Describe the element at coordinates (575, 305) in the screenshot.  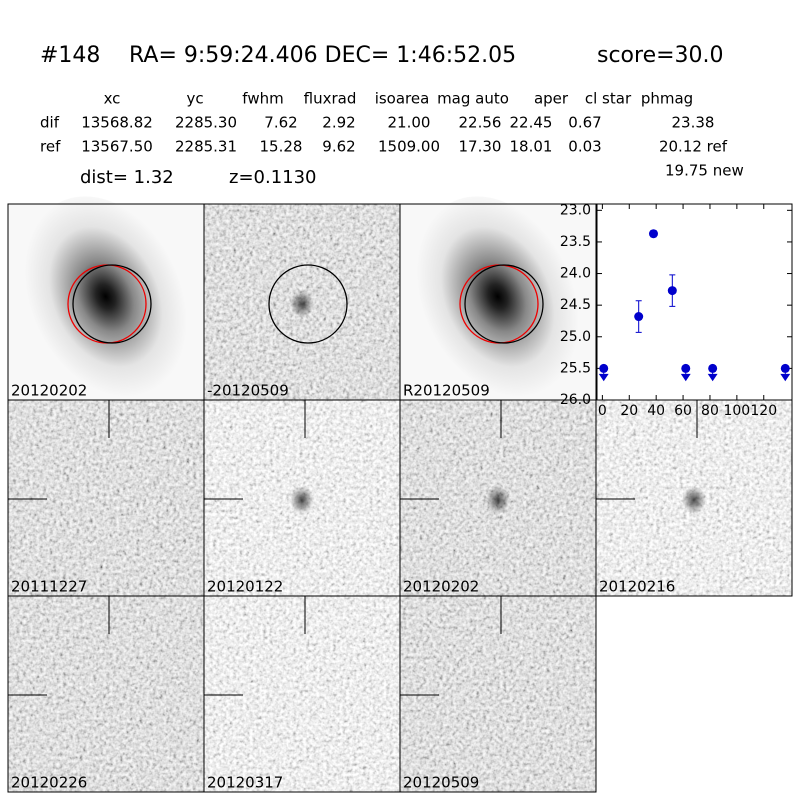
I see `y-tick-label: 24.5` at that location.